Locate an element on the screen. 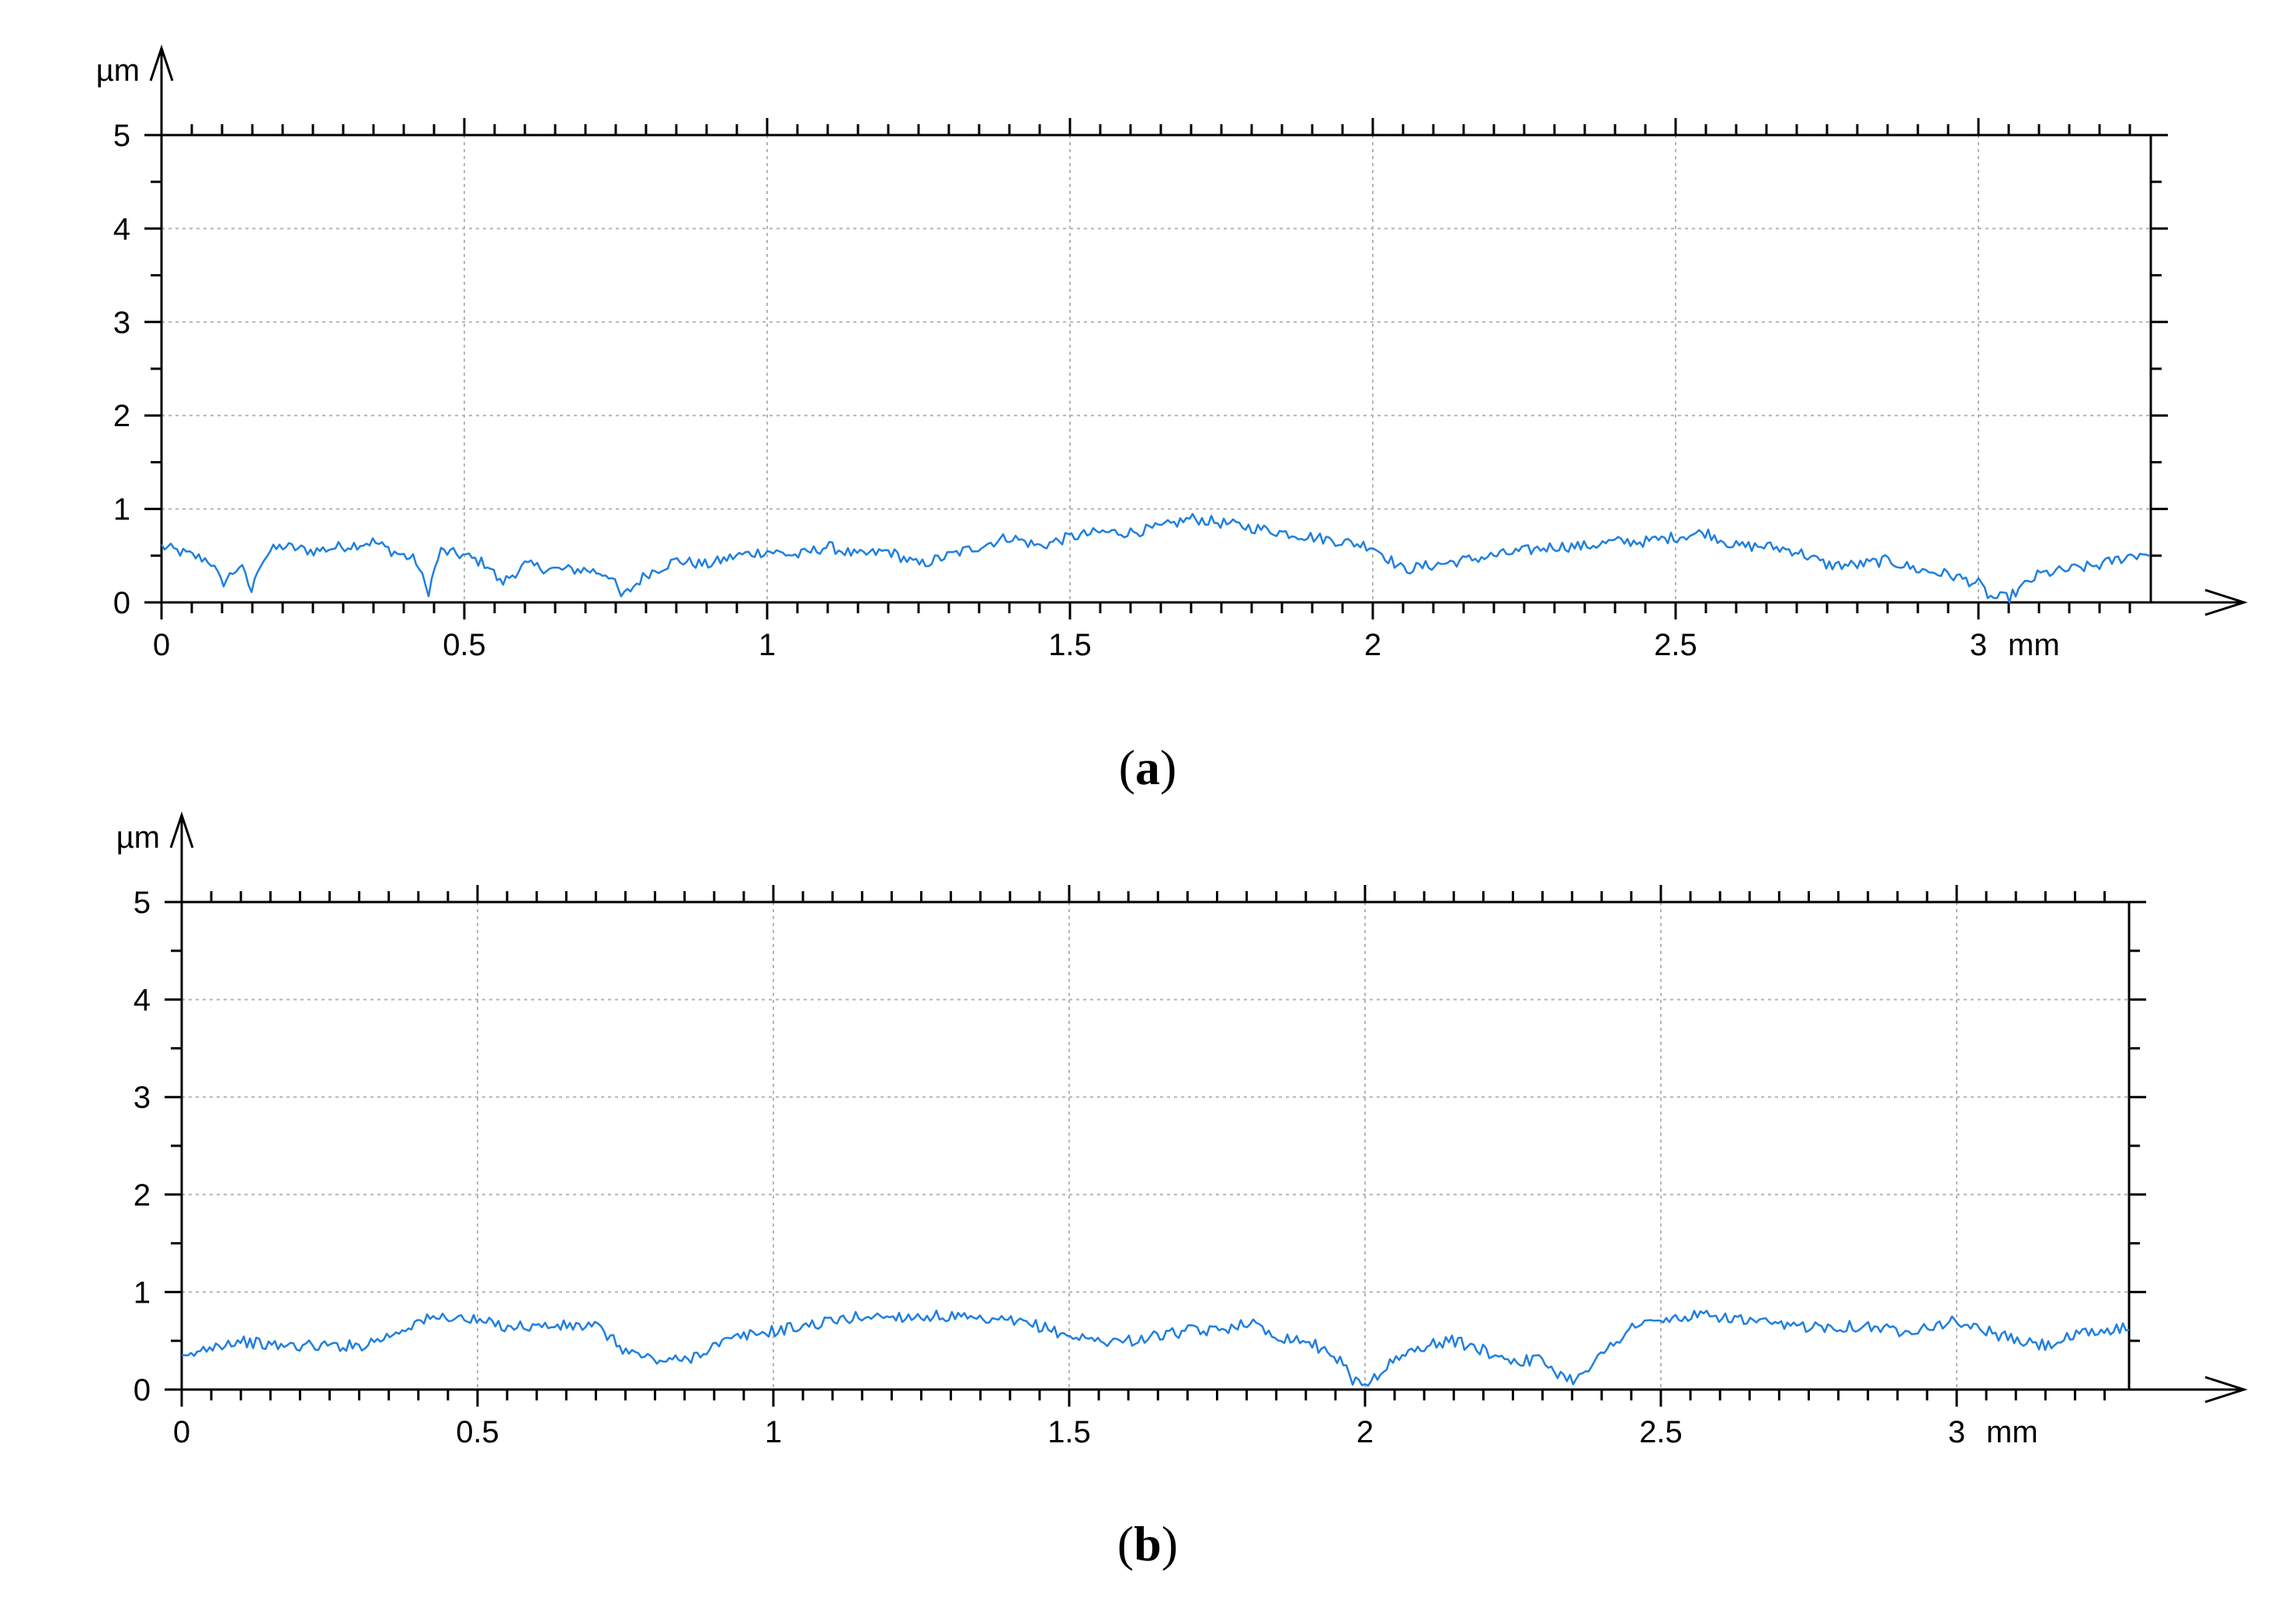 This screenshot has height=1617, width=2296. panel-letter: b is located at coordinates (1148, 1543).